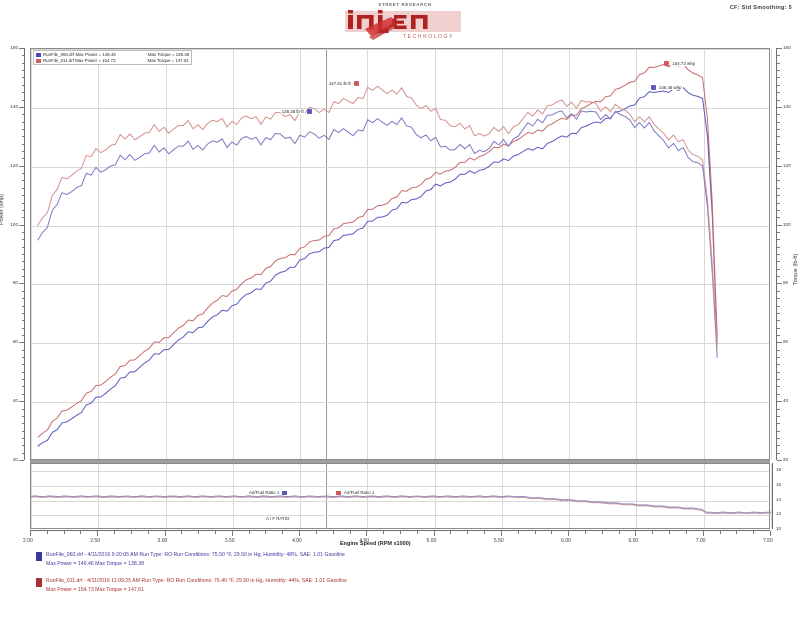 This screenshot has height=618, width=800. Describe the element at coordinates (15, 401) in the screenshot. I see `axis-tick-label: 40` at that location.